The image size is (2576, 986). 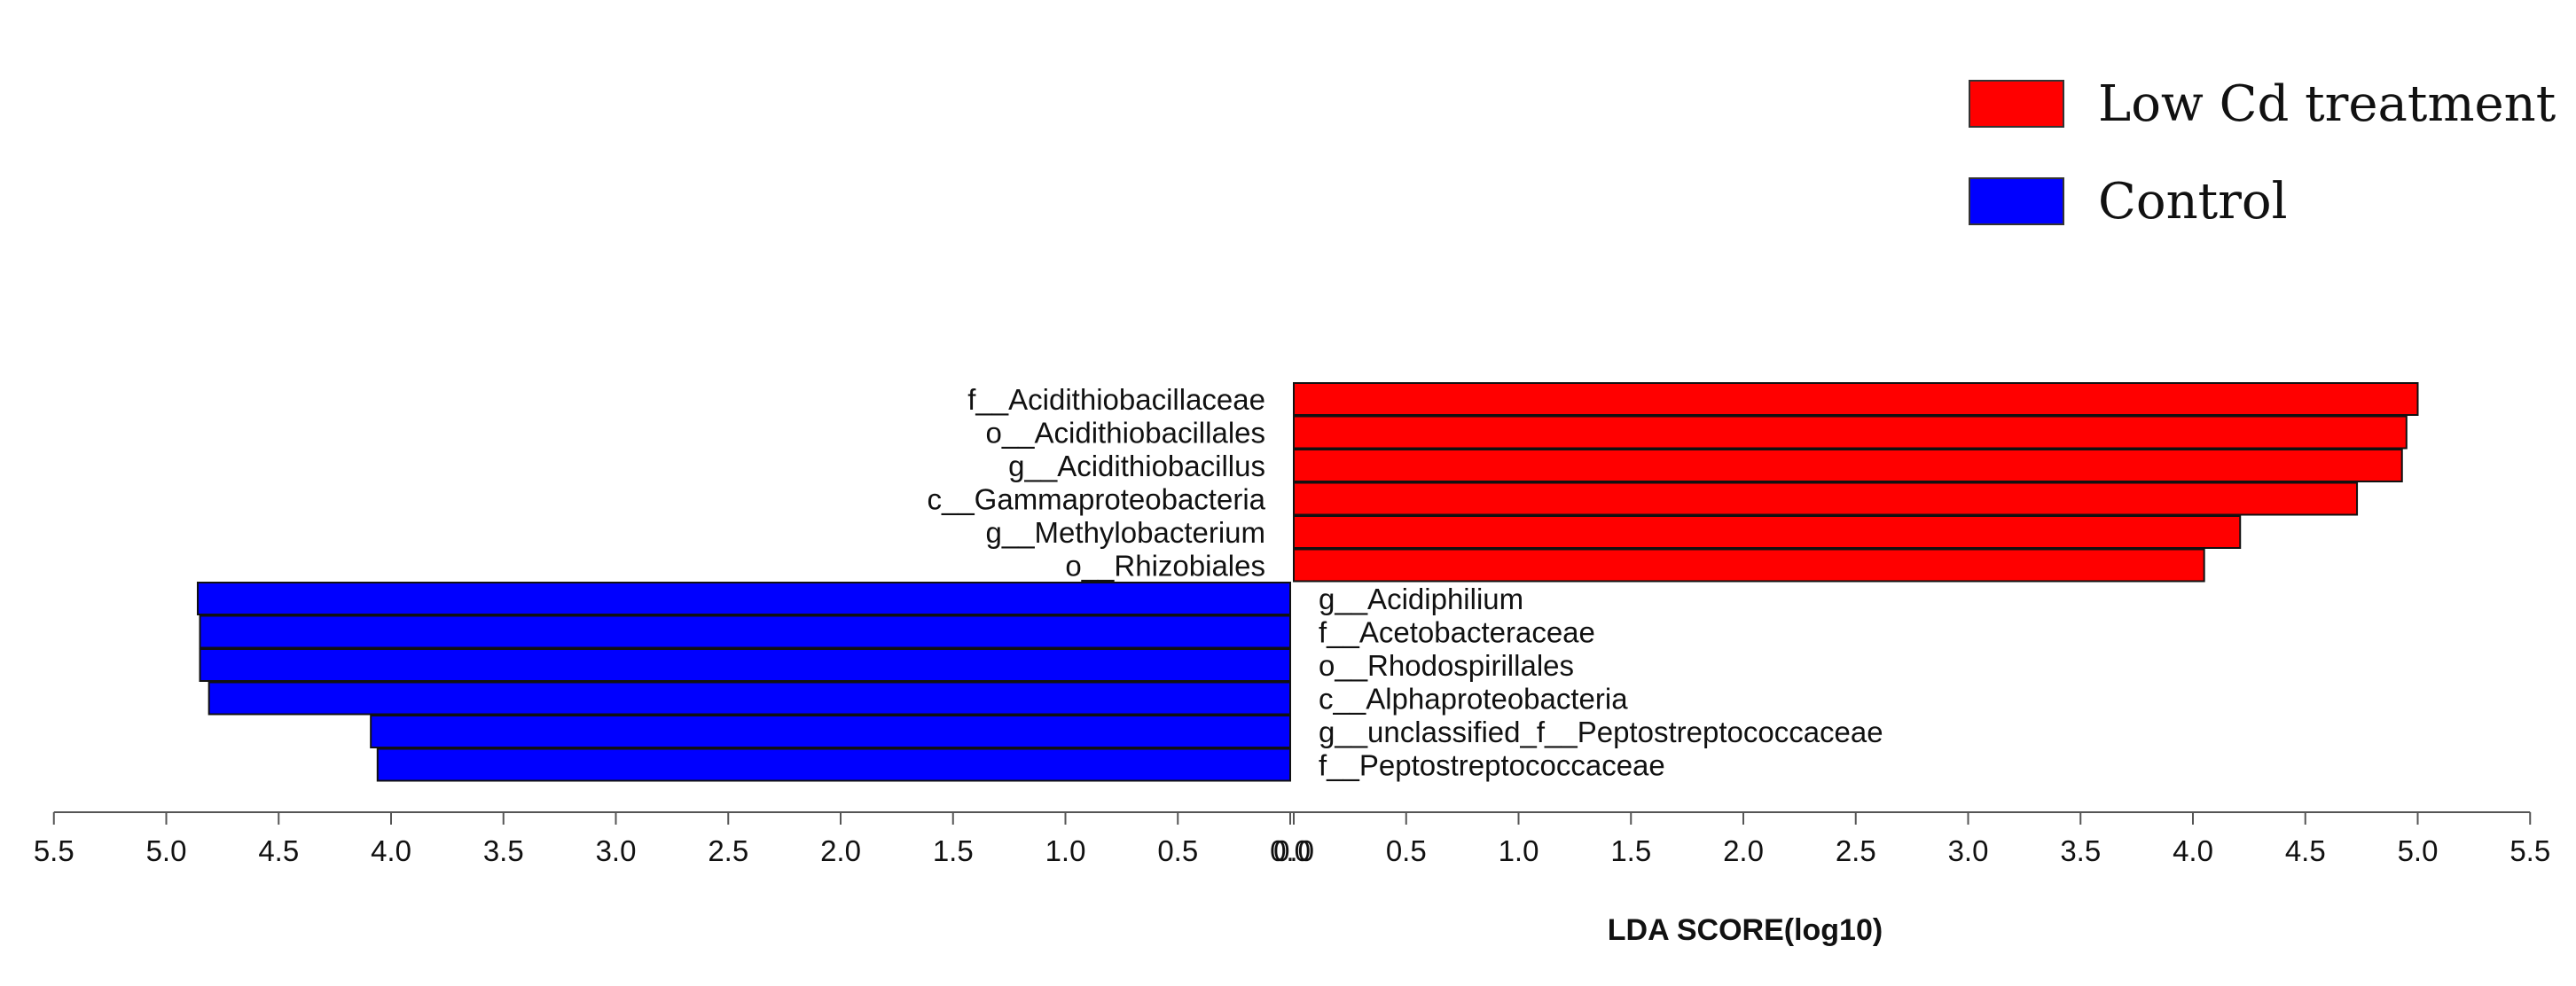 What do you see at coordinates (1745, 930) in the screenshot?
I see `x-axis-label: LDA SCORE(log10)` at bounding box center [1745, 930].